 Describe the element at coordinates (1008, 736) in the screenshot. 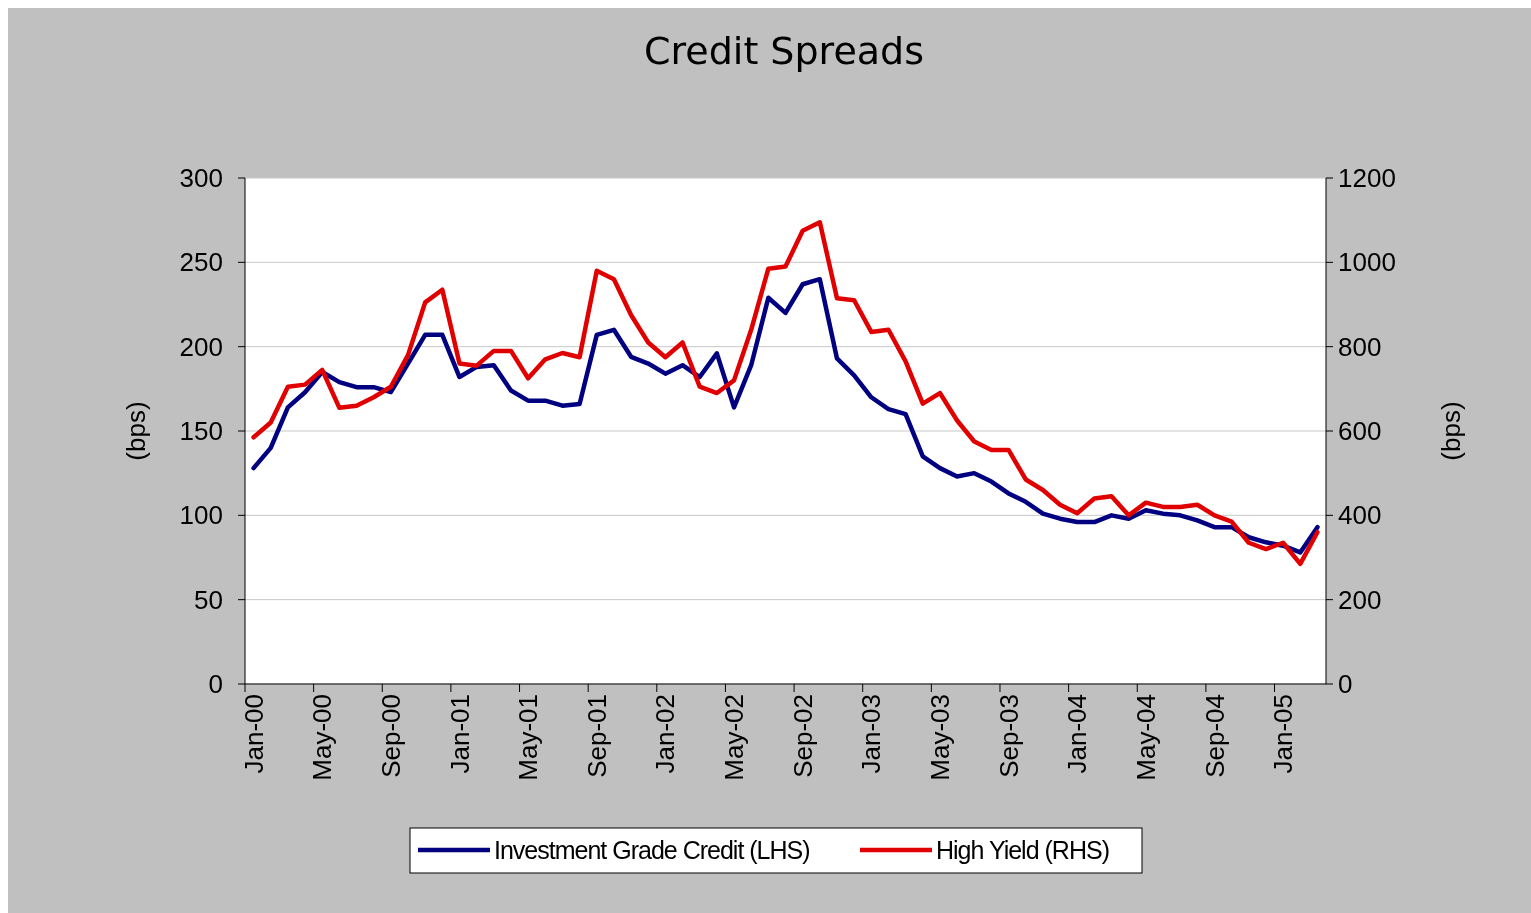

I see `x-tick-label: Sep-03` at that location.